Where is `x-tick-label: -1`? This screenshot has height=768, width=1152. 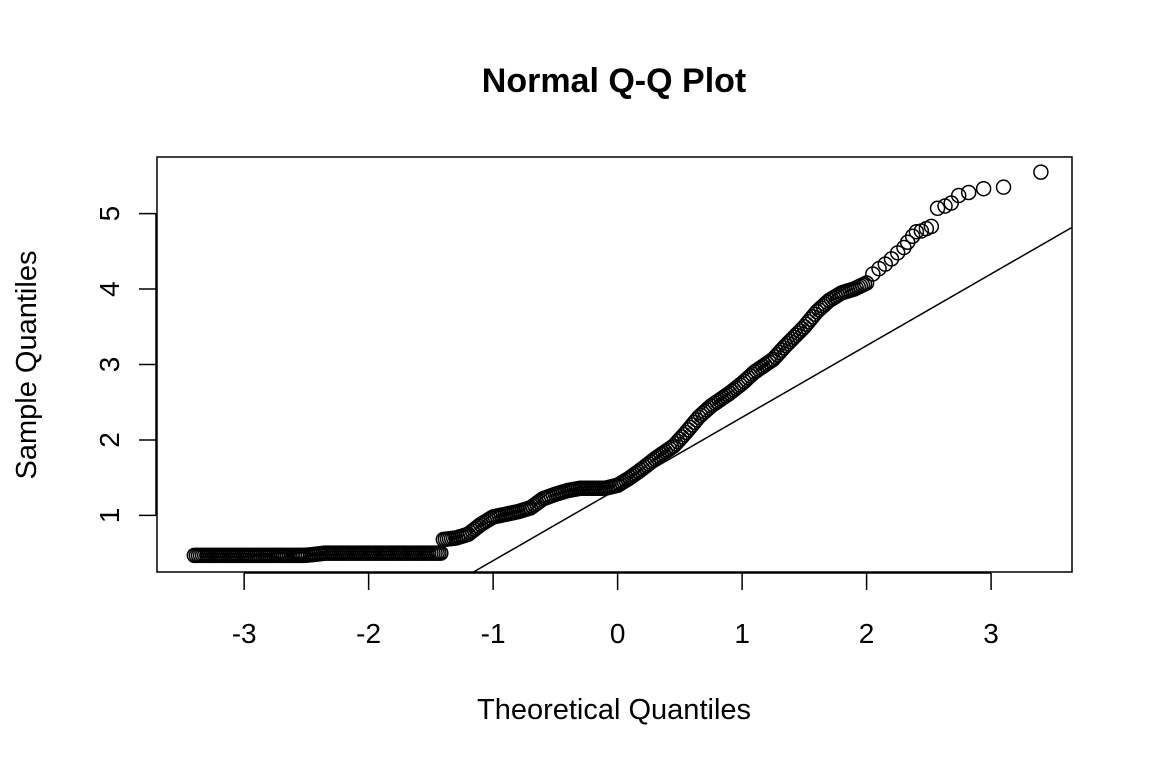
x-tick-label: -1 is located at coordinates (493, 633).